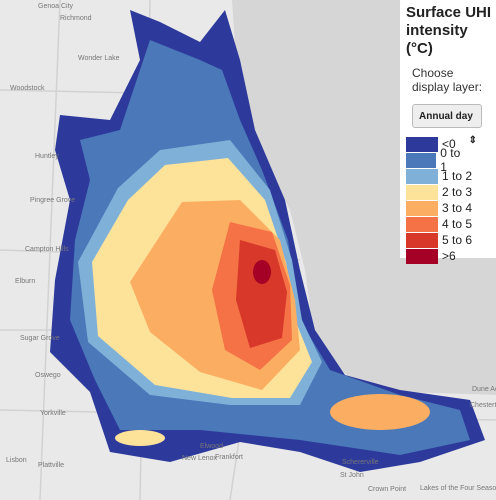 The height and width of the screenshot is (500, 496). I want to click on legend-row: 3 to 4, so click(449, 208).